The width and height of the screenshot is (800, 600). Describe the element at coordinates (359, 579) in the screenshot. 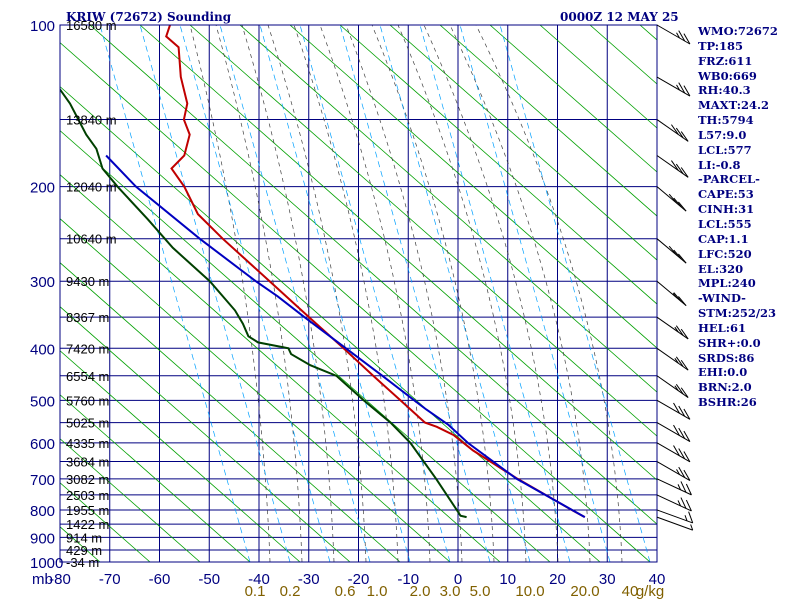

I see `temperature-label: -20` at that location.